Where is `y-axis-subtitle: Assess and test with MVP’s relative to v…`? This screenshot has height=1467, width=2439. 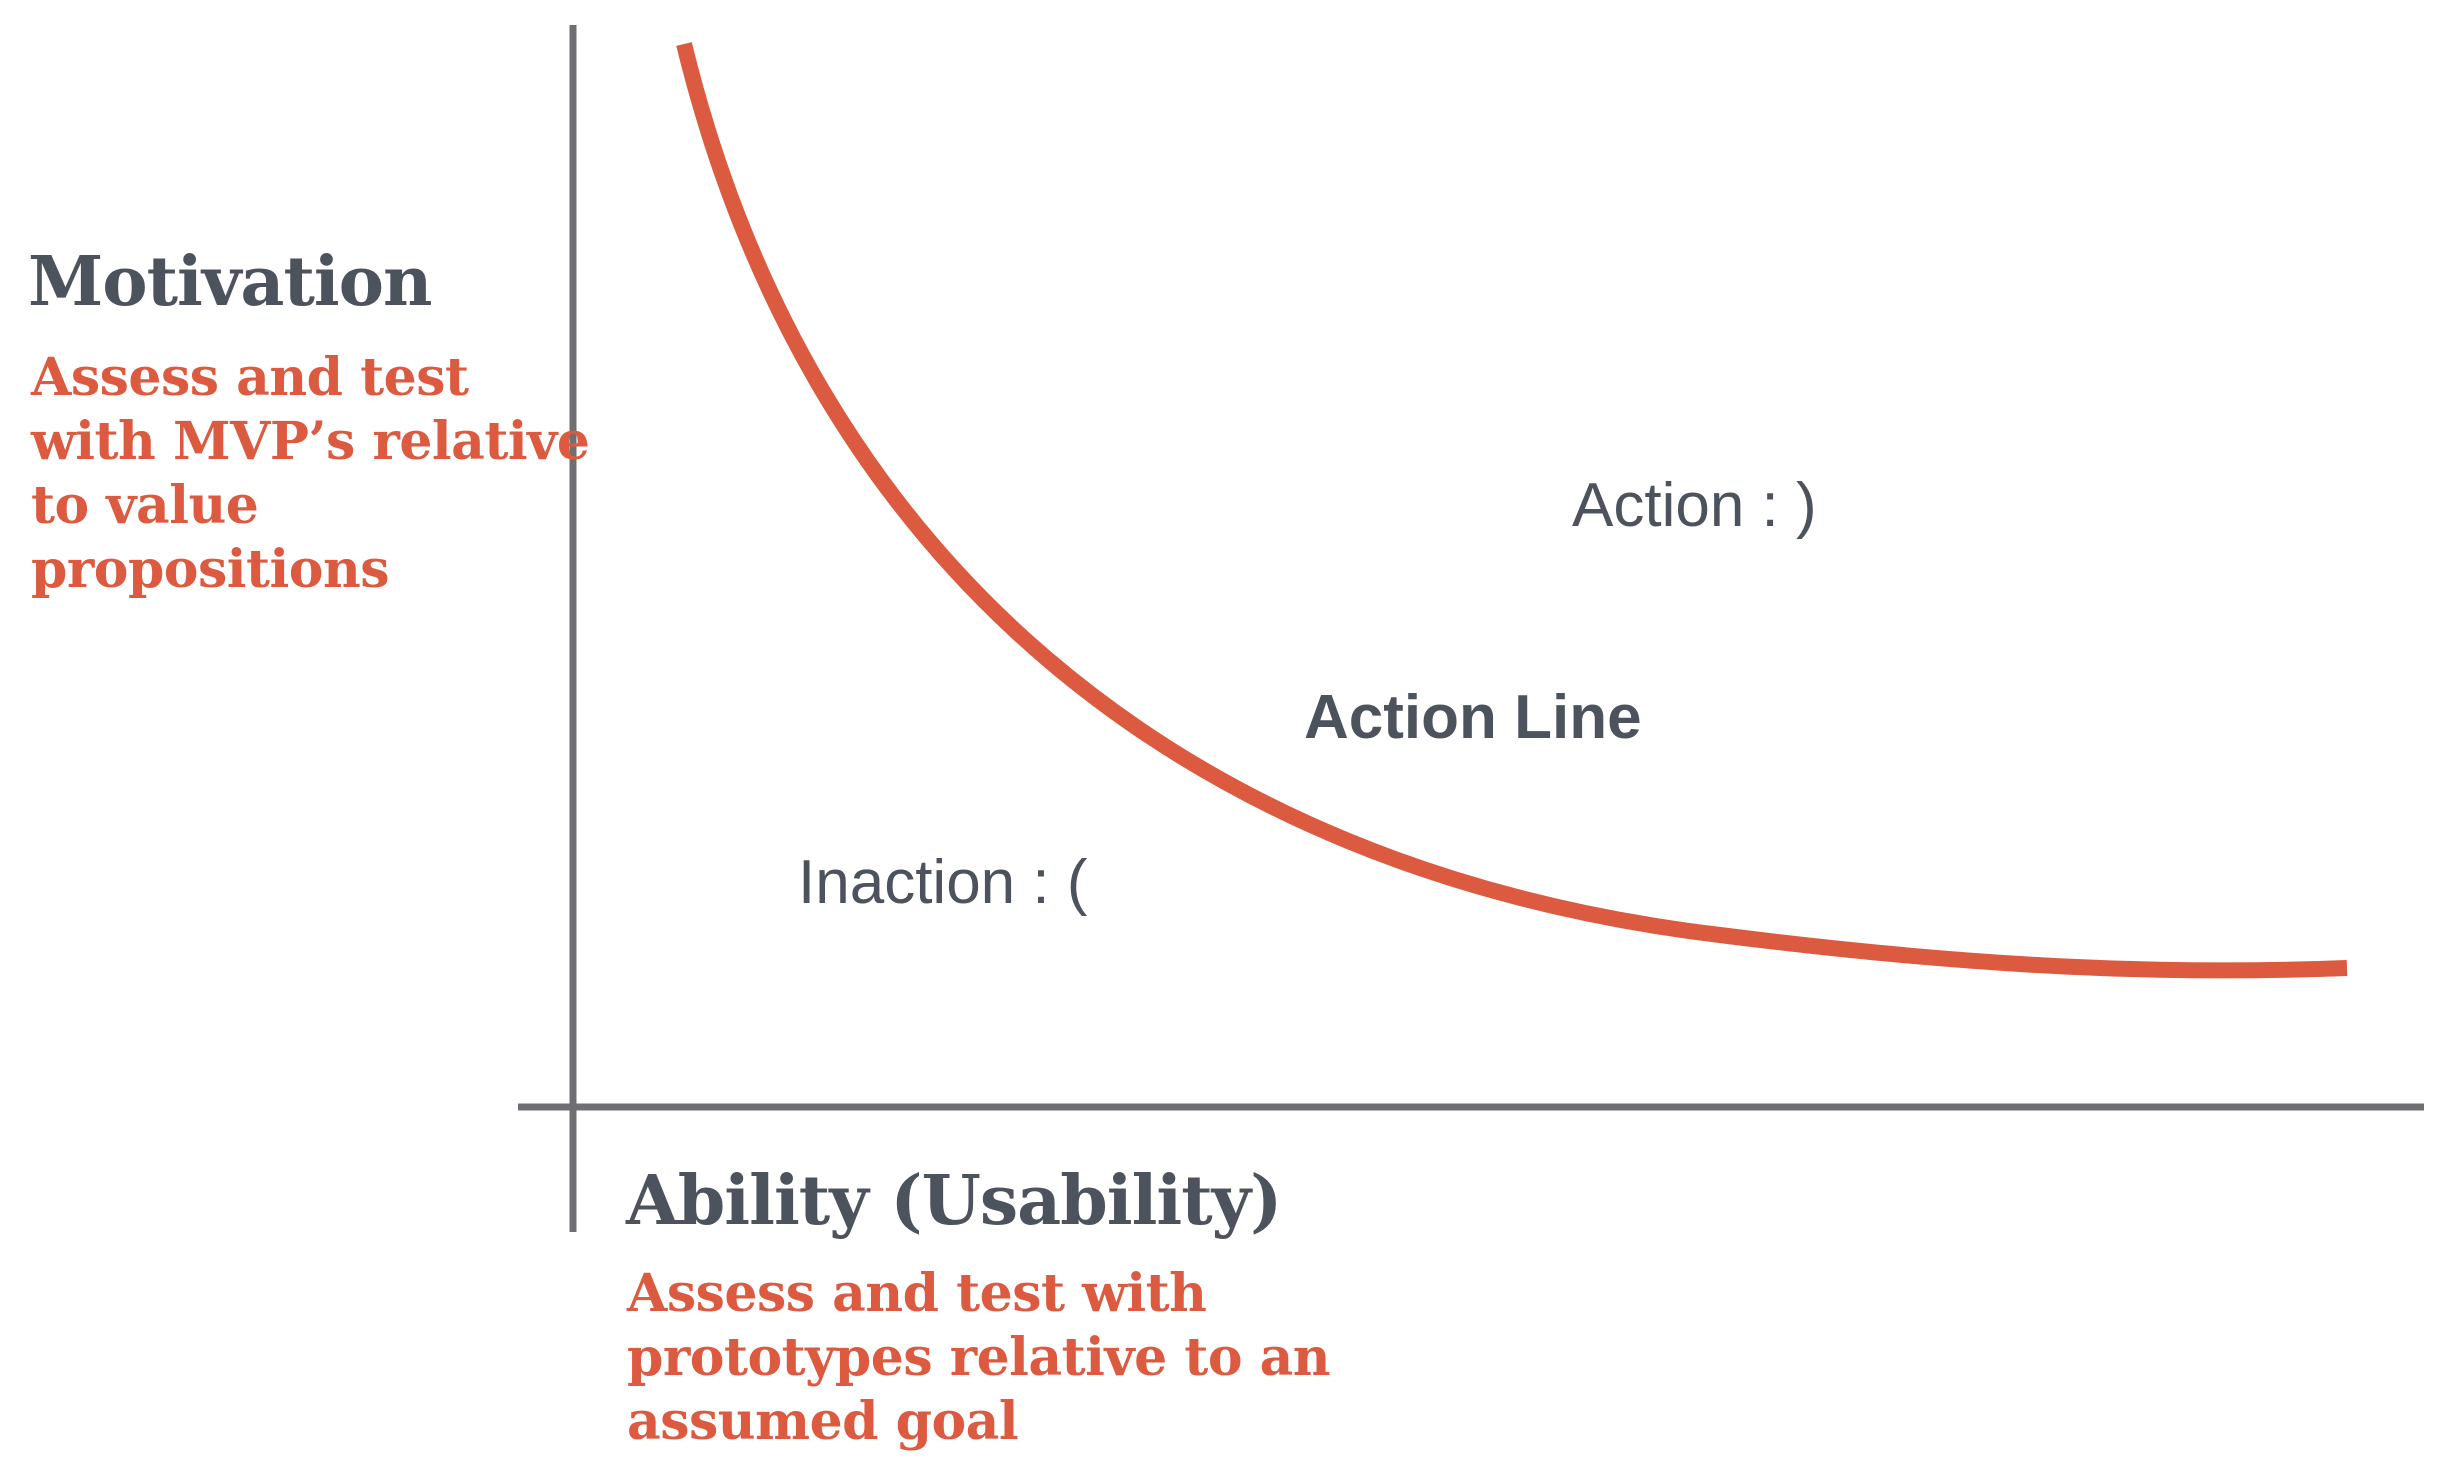
y-axis-subtitle: Assess and test with MVP’s relative to v… is located at coordinates (310, 474).